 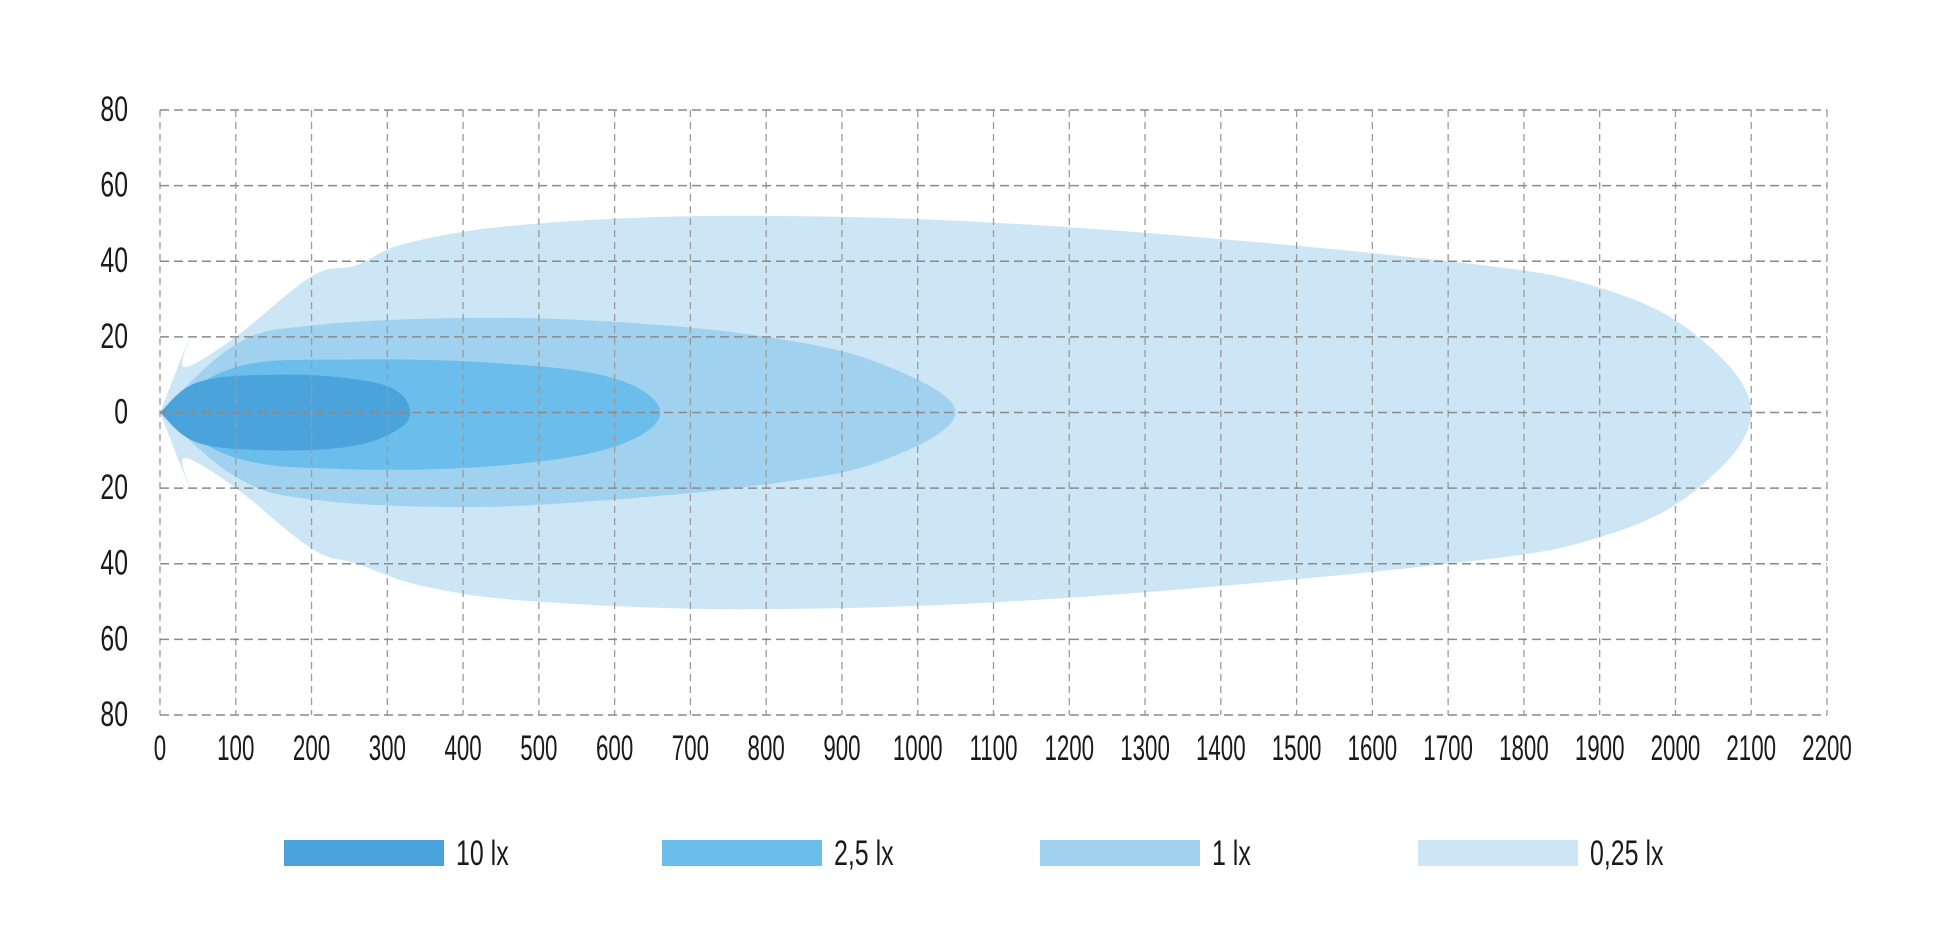 I want to click on x-tick-label: 1400, so click(x=1221, y=749).